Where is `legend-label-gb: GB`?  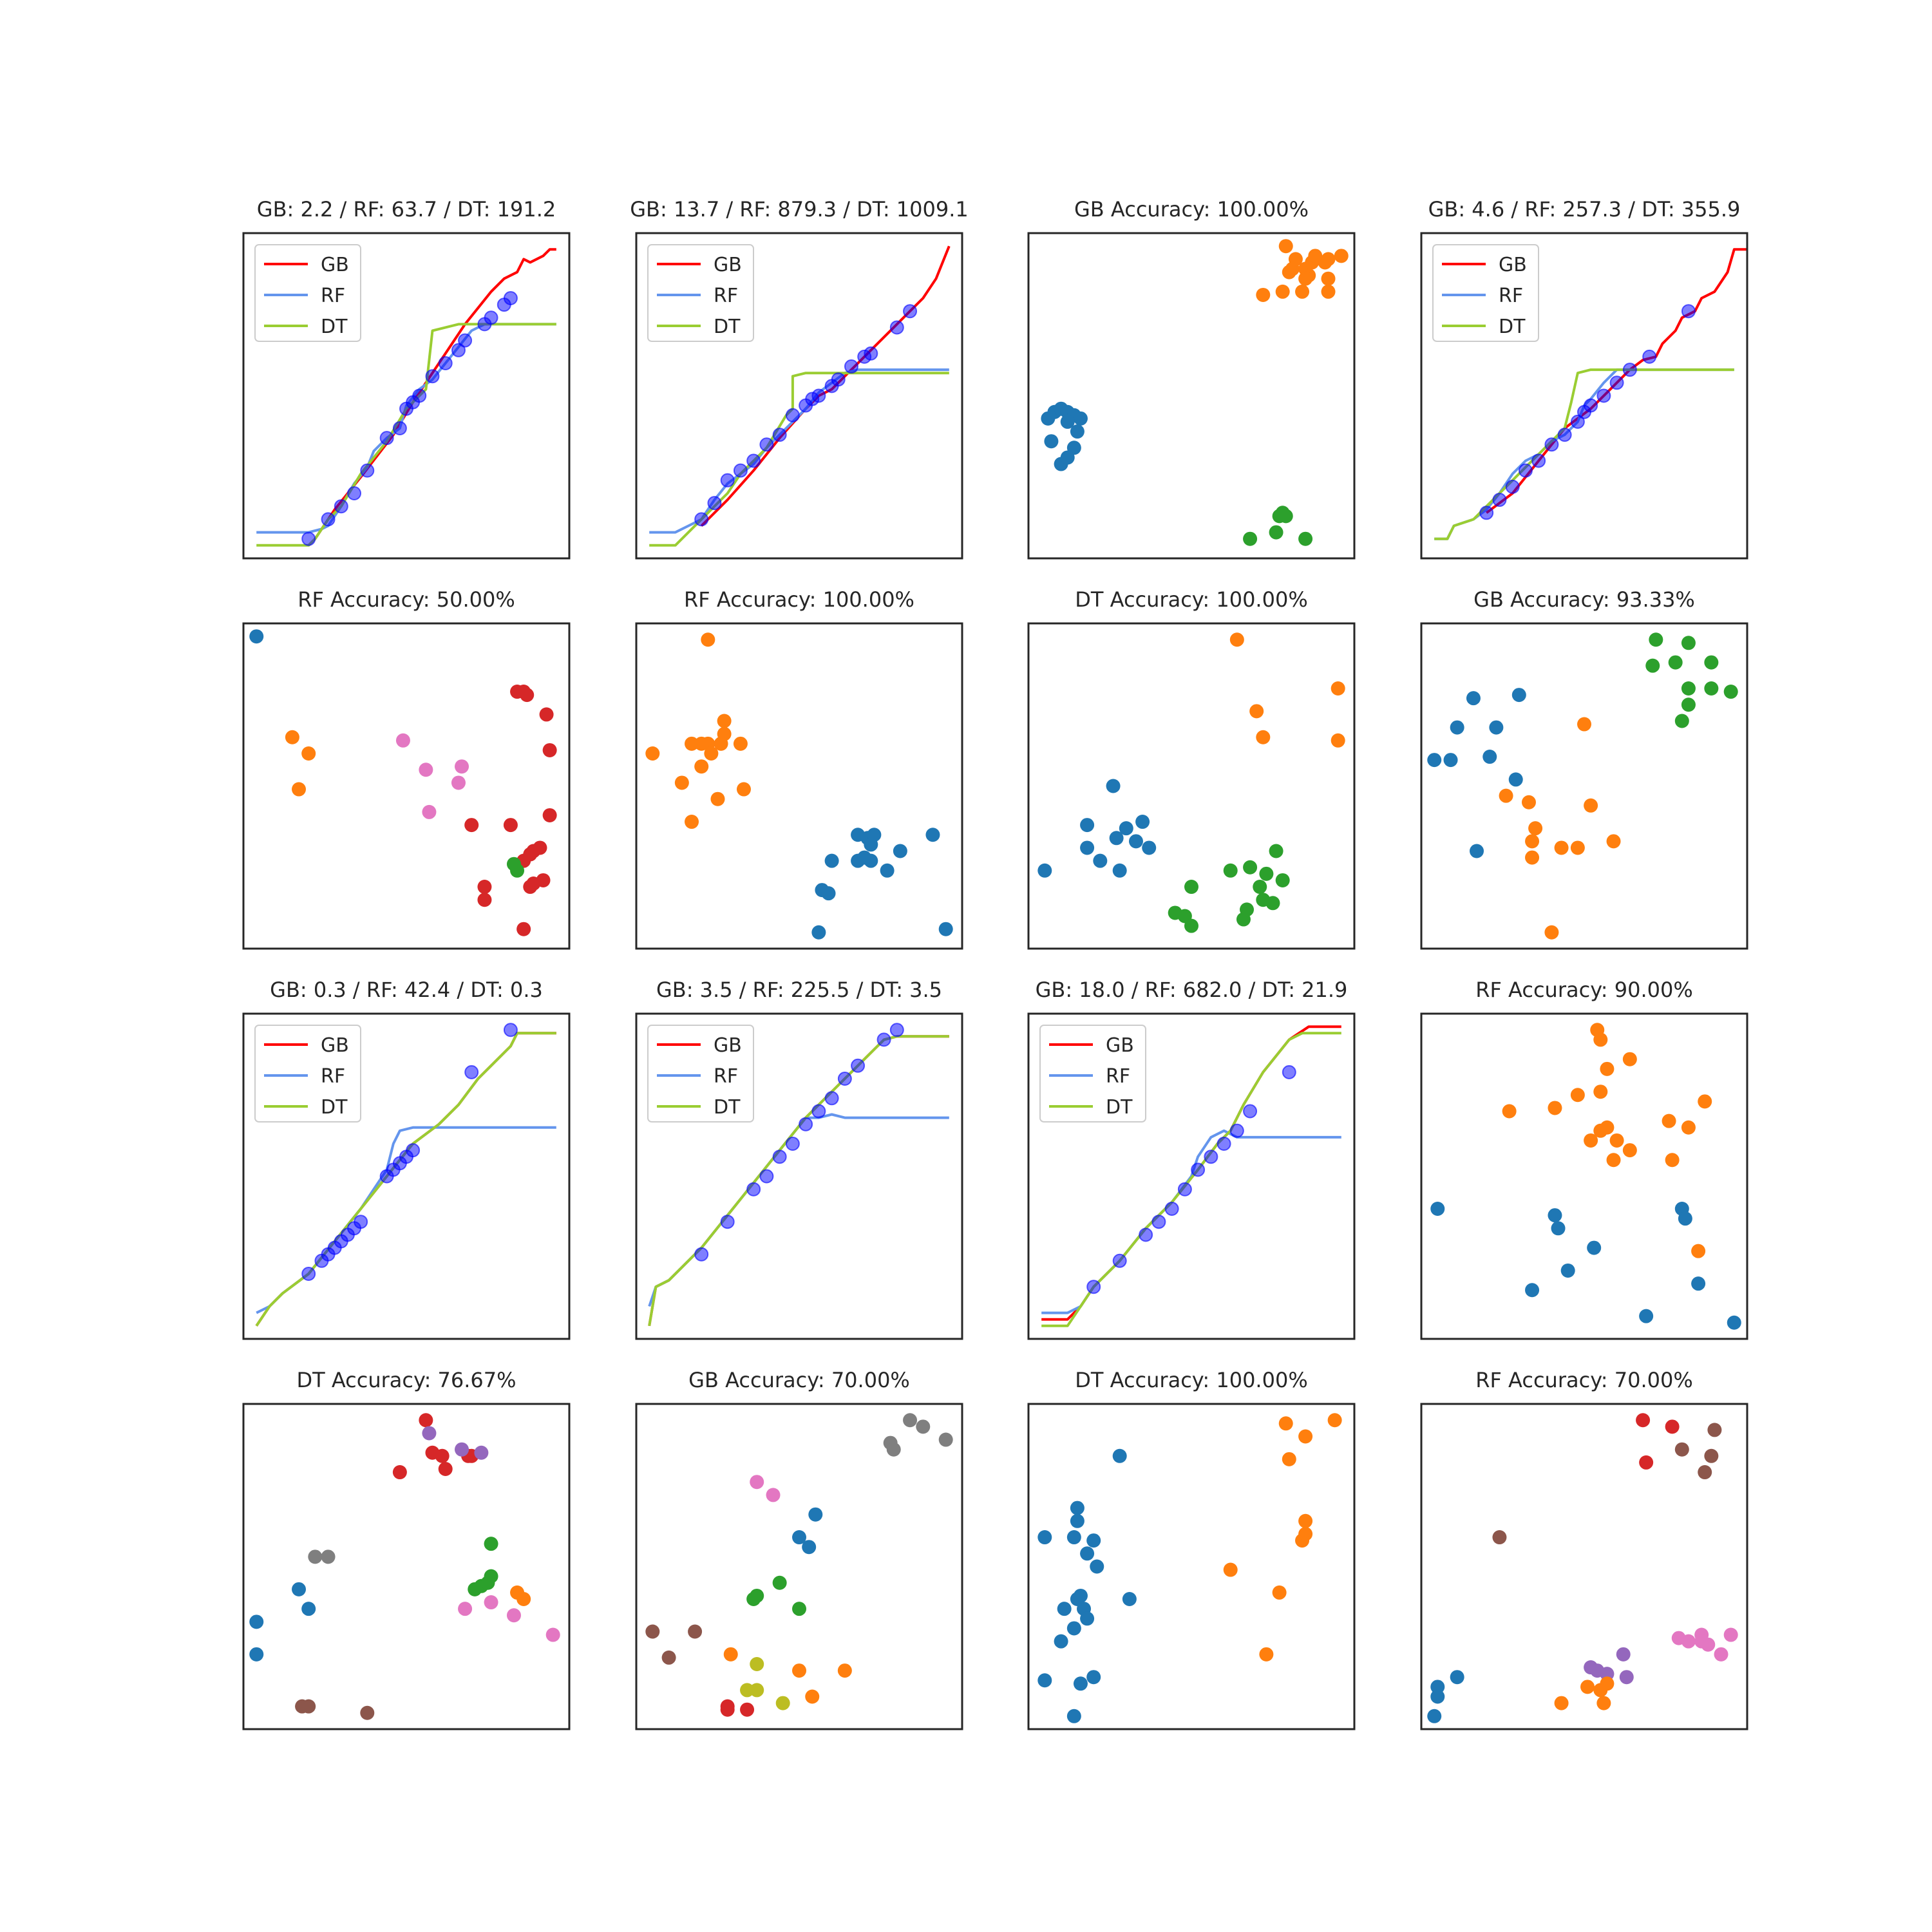 legend-label-gb: GB is located at coordinates (335, 1045).